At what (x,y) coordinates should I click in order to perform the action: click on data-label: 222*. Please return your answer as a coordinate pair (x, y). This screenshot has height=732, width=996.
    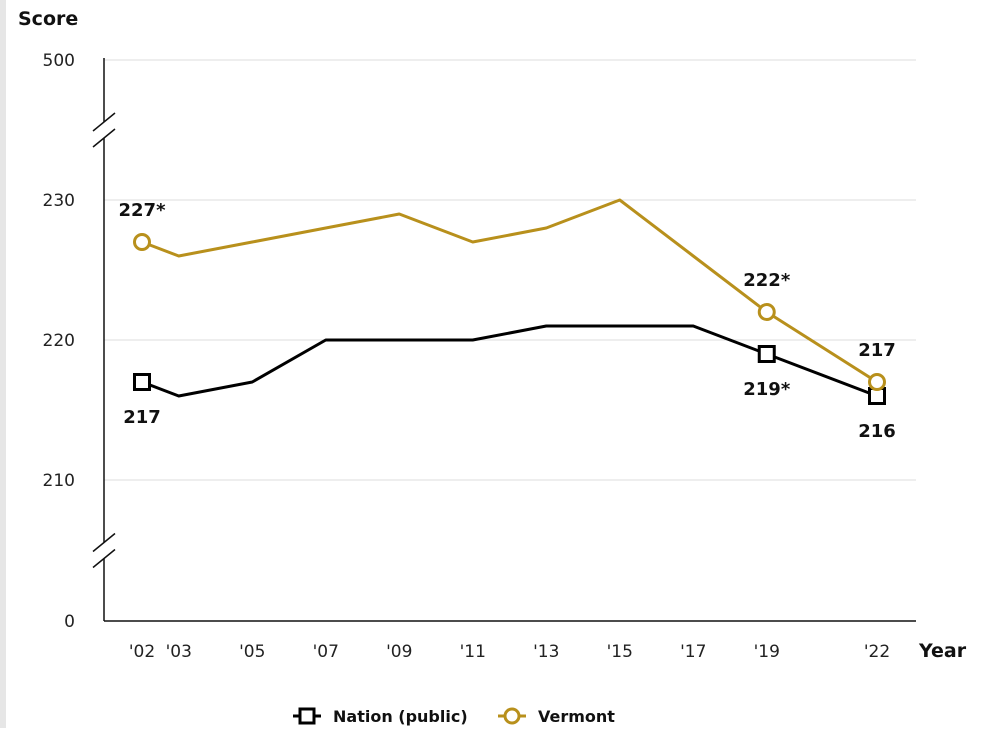
    Looking at the image, I should click on (767, 280).